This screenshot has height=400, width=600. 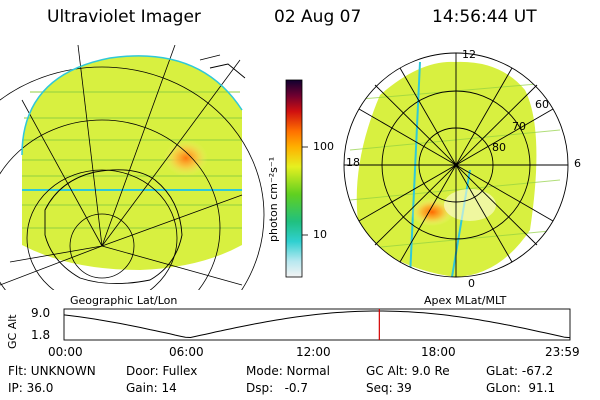 What do you see at coordinates (313, 352) in the screenshot?
I see `time-tick-1200: 12:00` at bounding box center [313, 352].